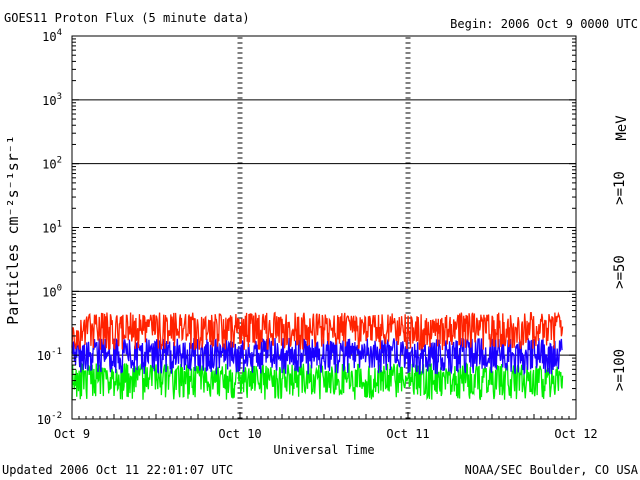 The image size is (640, 480). I want to click on y-axis-label: Particles cm⁻²s⁻¹sr⁻¹, so click(13, 230).